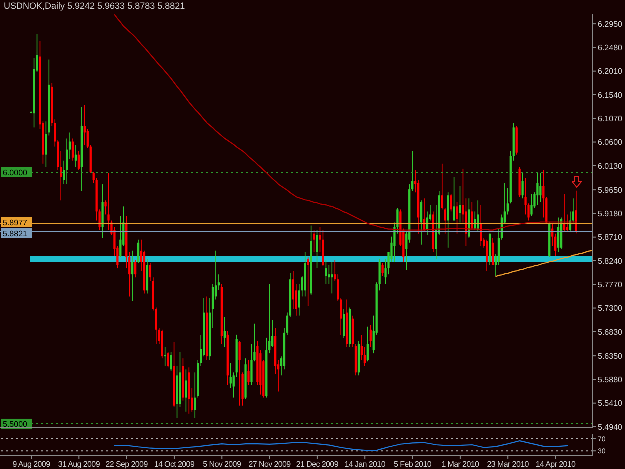 The image size is (625, 469). I want to click on y-tick-label: 6.0600, so click(611, 143).